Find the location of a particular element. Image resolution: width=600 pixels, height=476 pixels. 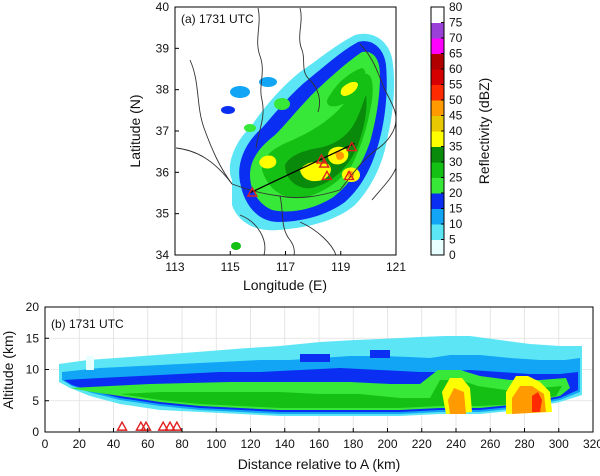

cross-section-x-tick-label: 80 is located at coordinates (182, 444).